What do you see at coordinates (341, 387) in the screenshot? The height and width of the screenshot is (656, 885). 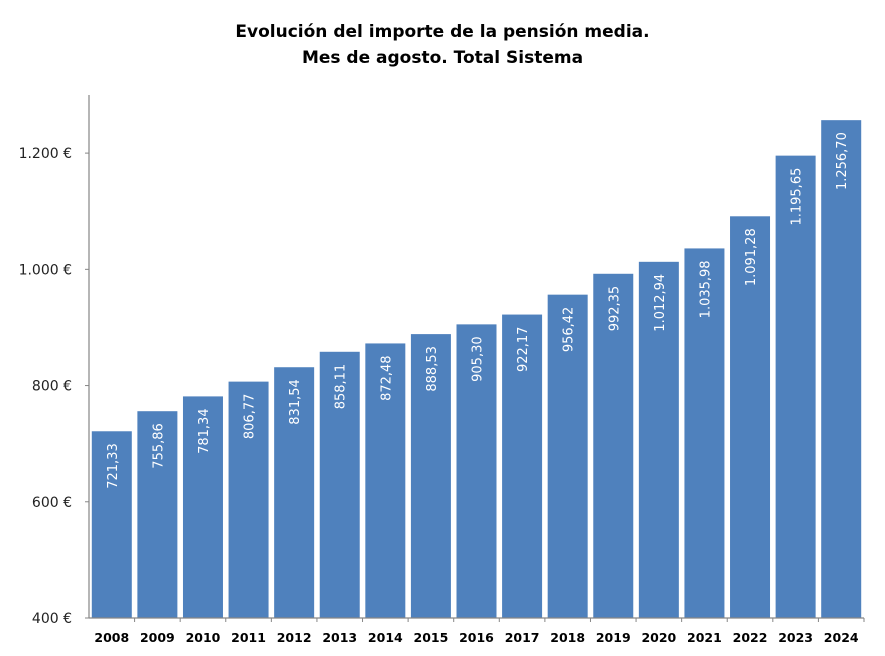 I see `data-label-2013: 858,11` at bounding box center [341, 387].